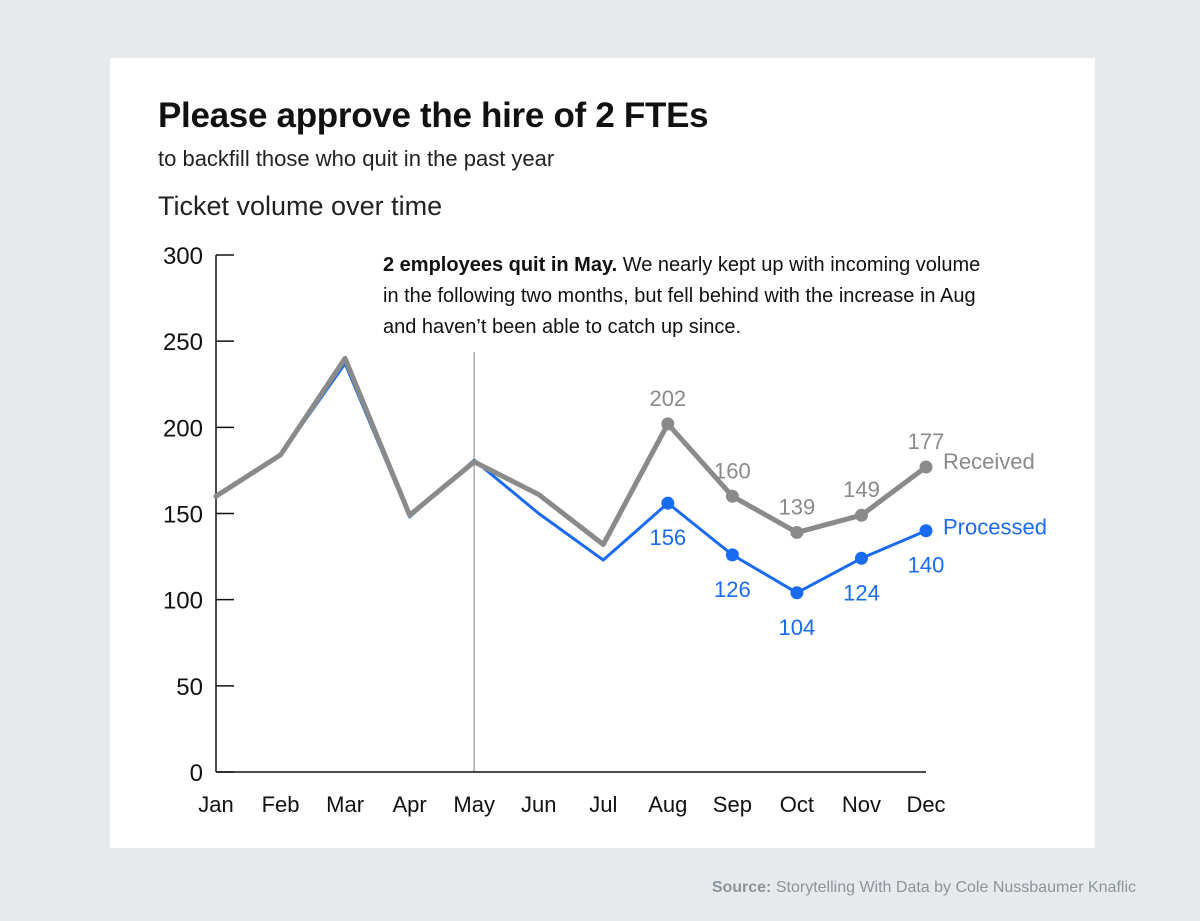 This screenshot has width=1200, height=921. What do you see at coordinates (861, 558) in the screenshot?
I see `processed-point-nov` at bounding box center [861, 558].